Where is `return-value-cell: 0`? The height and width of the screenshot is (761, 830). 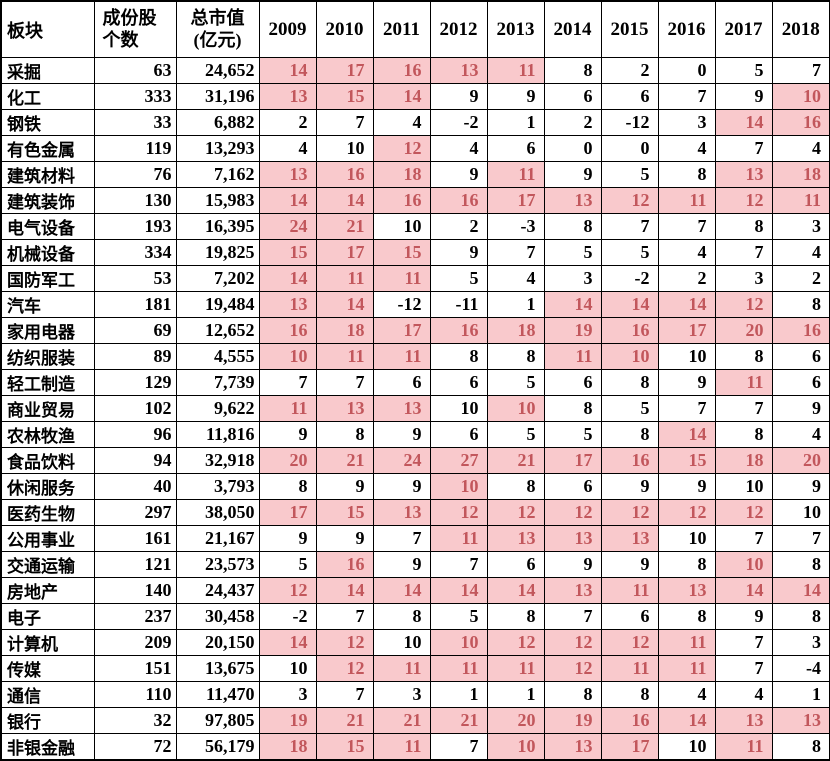 return-value-cell: 0 is located at coordinates (686, 70).